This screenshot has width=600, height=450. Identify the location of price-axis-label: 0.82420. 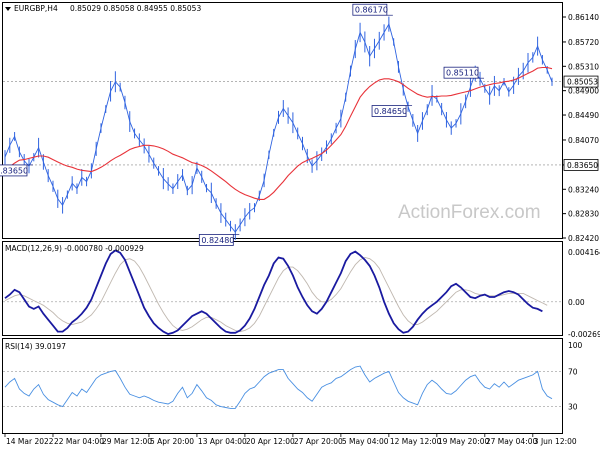
(583, 238).